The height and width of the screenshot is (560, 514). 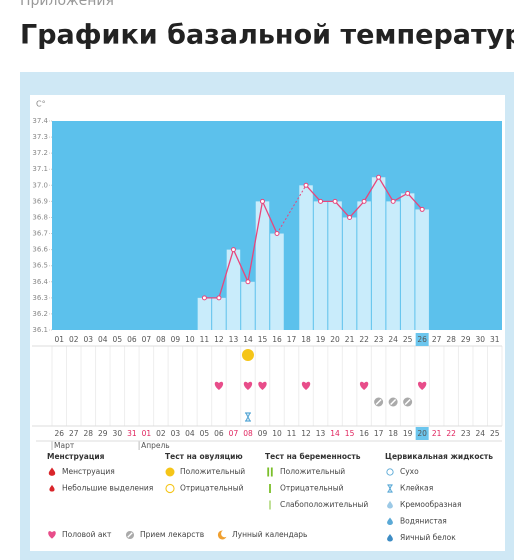 I want to click on x-tick-label: 06, so click(x=132, y=339).